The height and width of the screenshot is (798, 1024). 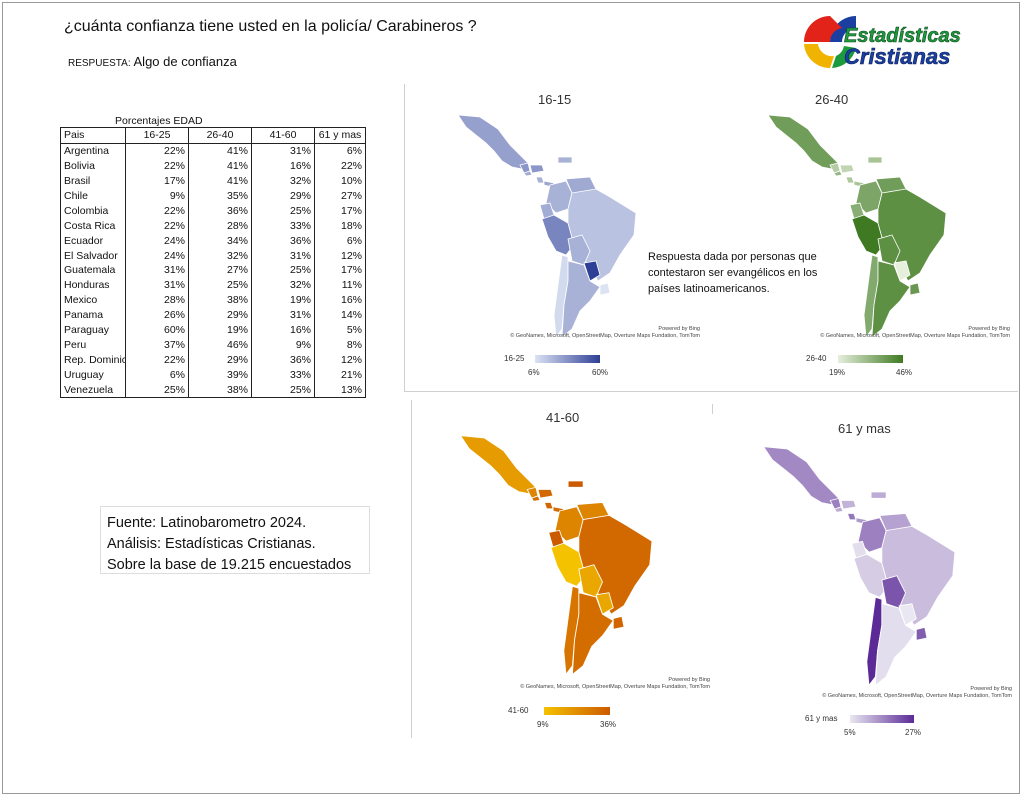 What do you see at coordinates (213, 241) in the screenshot?
I see `table-row: Ecuador 24% 34% 36% 6%` at bounding box center [213, 241].